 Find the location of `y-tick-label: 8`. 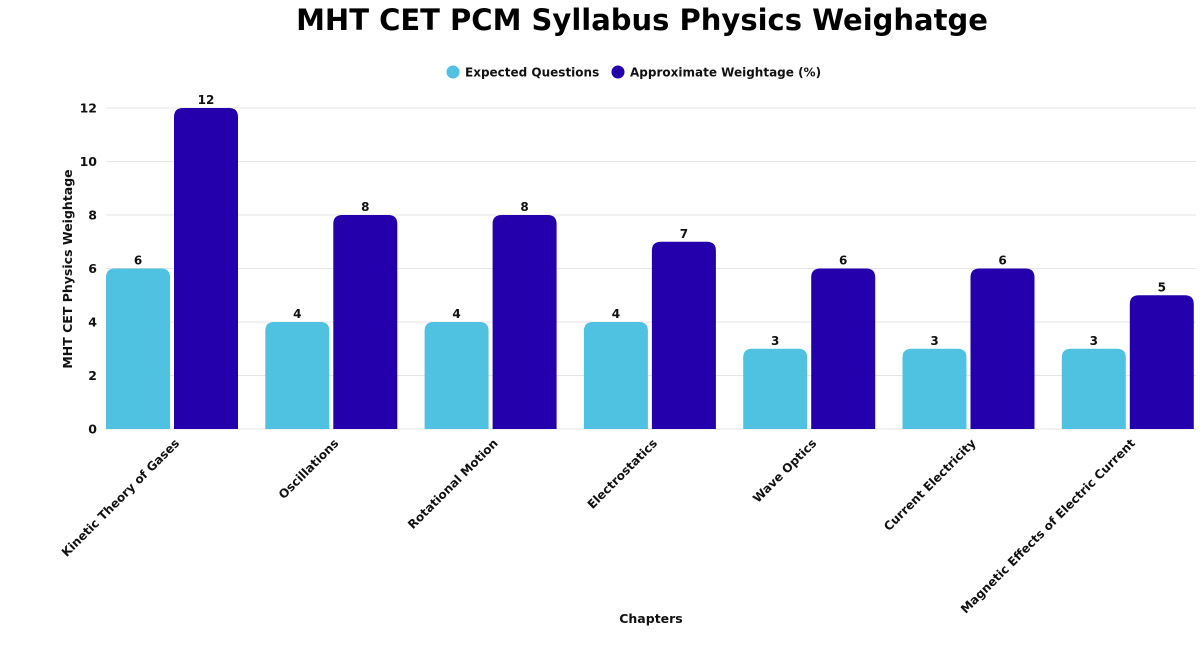

y-tick-label: 8 is located at coordinates (92, 215).